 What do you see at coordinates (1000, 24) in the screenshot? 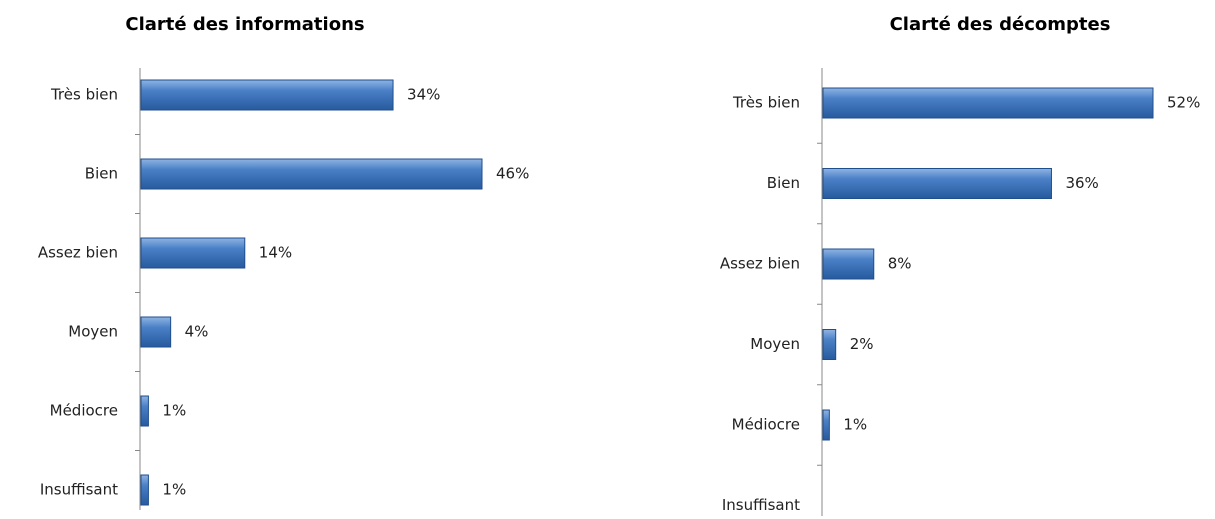
I see `chart-title: Clarté des décomptes` at bounding box center [1000, 24].